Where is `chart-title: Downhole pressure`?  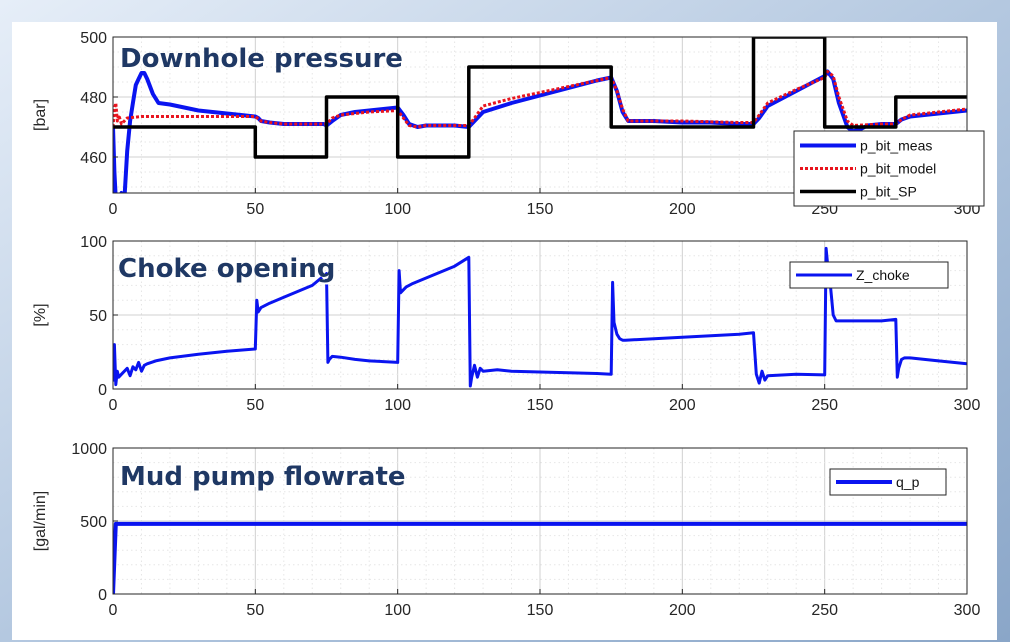
chart-title: Downhole pressure is located at coordinates (261, 59).